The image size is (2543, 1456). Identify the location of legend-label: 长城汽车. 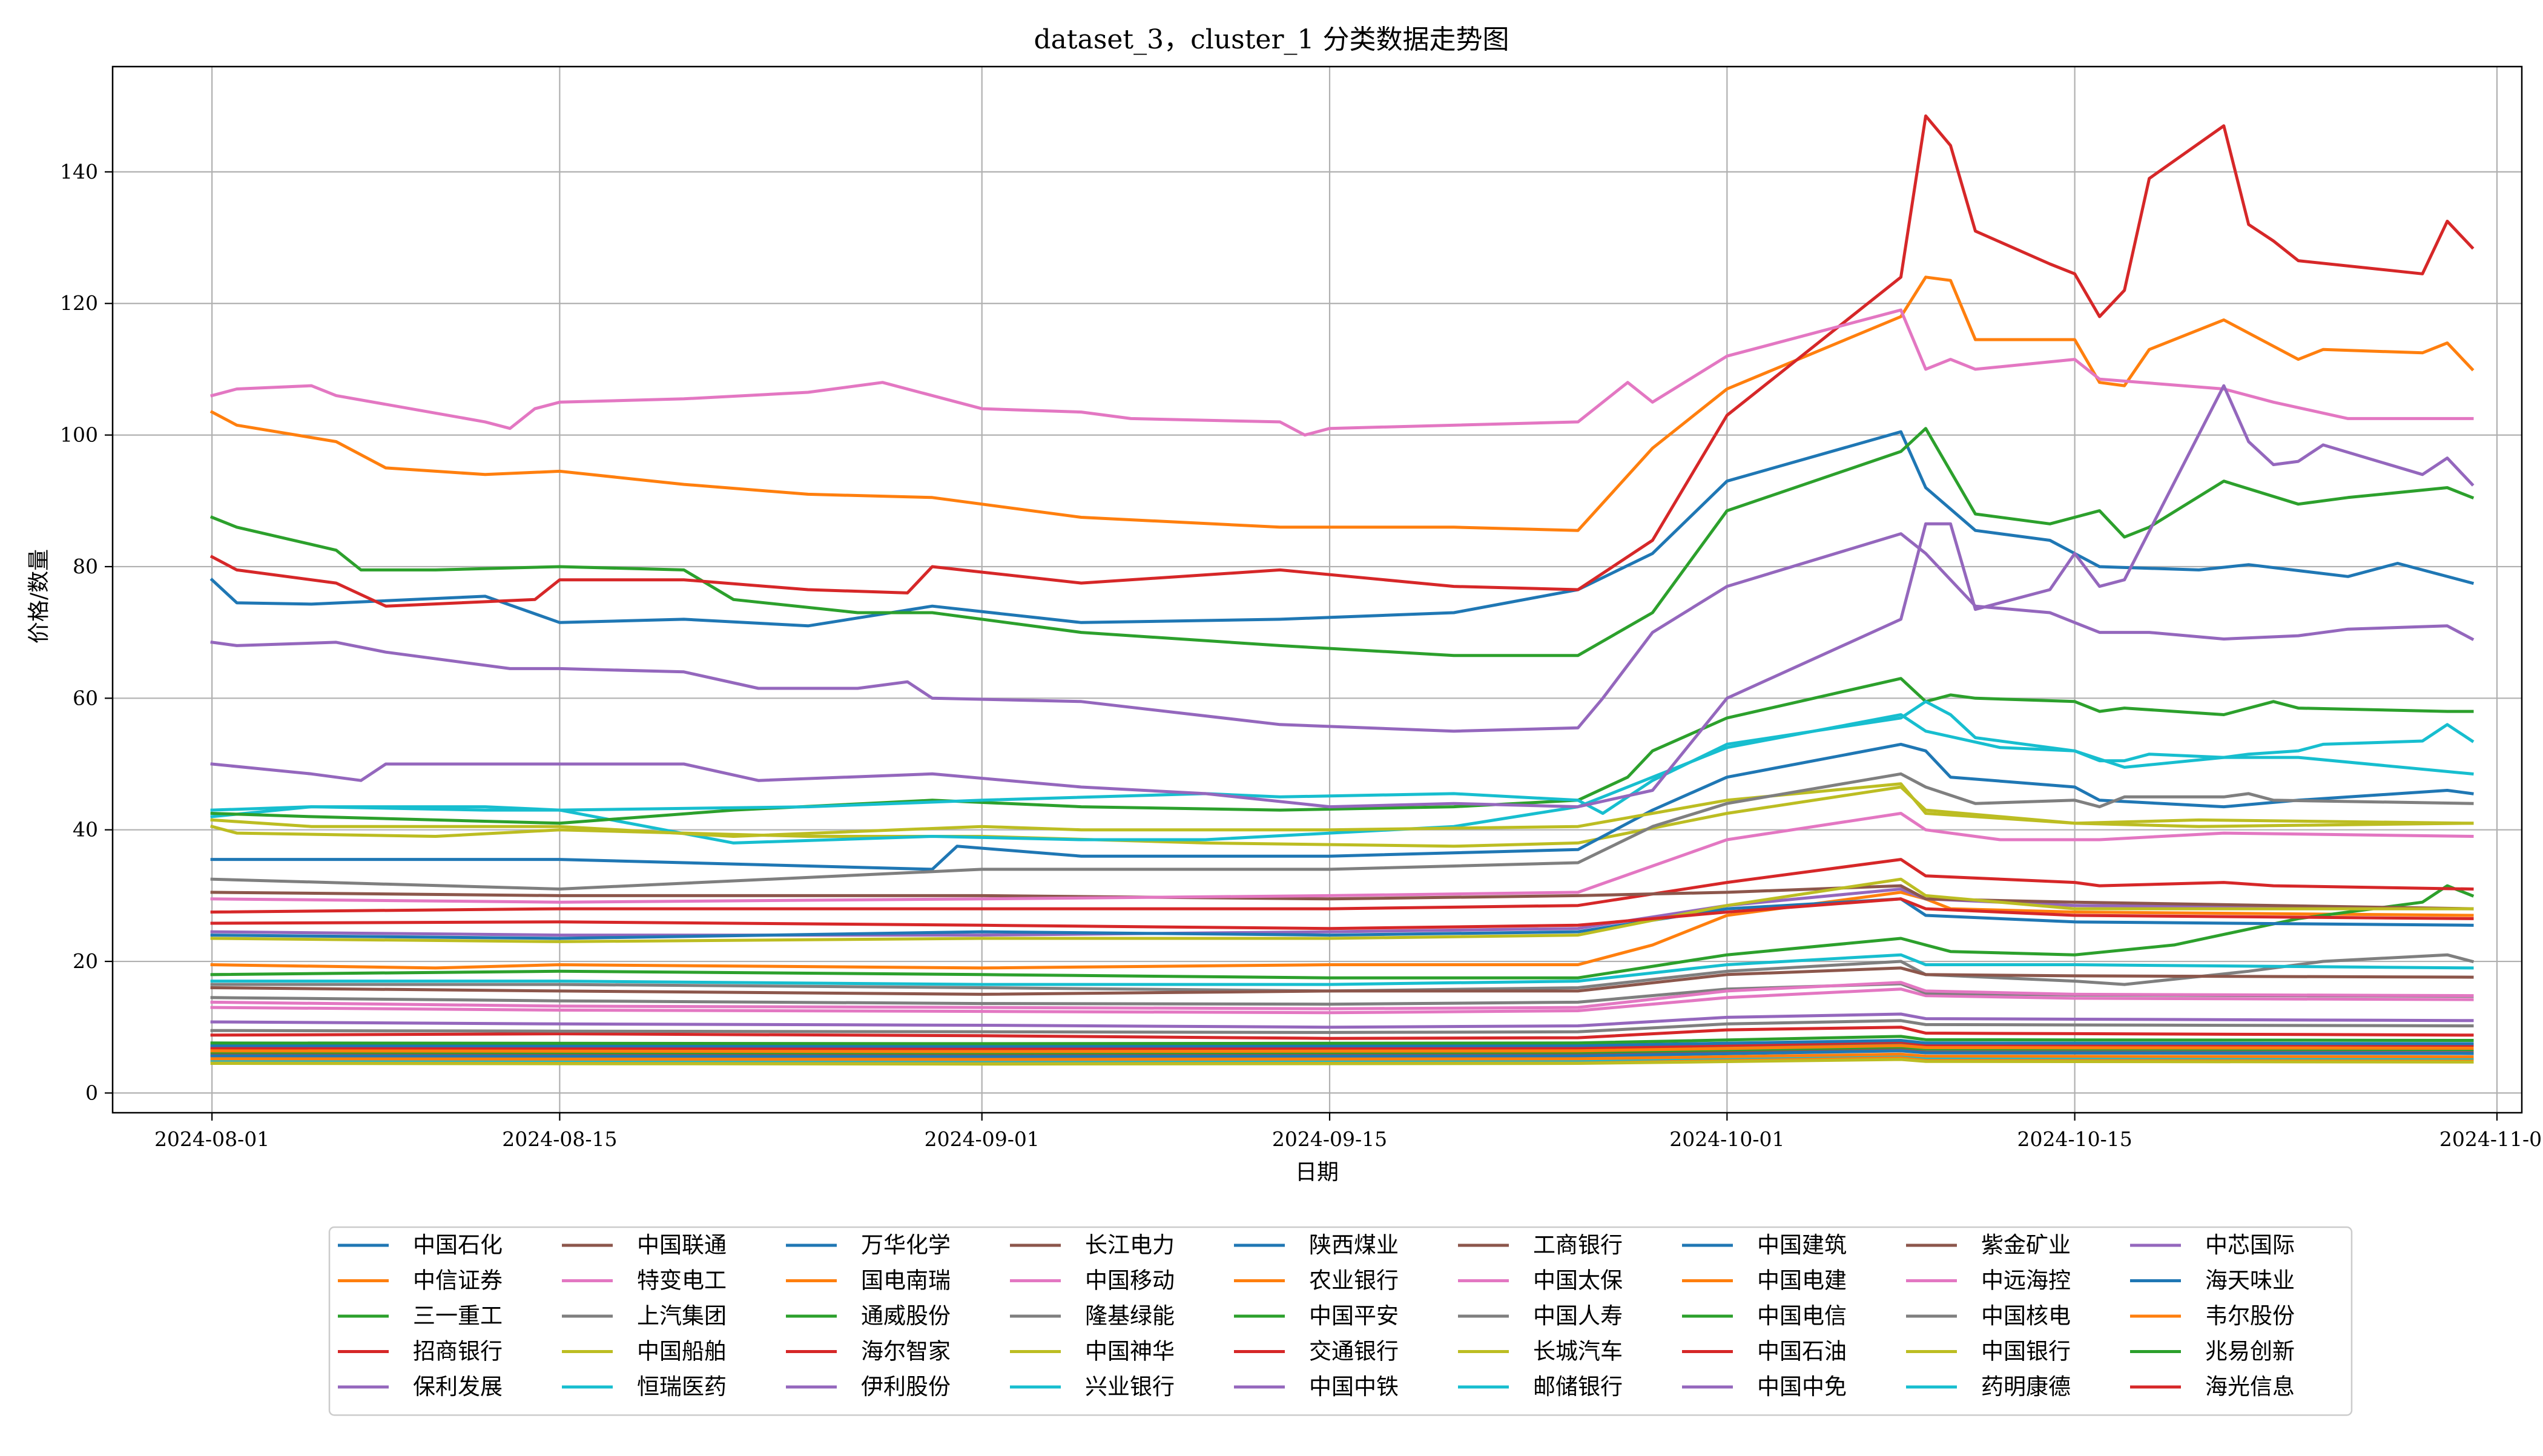
(1578, 1352).